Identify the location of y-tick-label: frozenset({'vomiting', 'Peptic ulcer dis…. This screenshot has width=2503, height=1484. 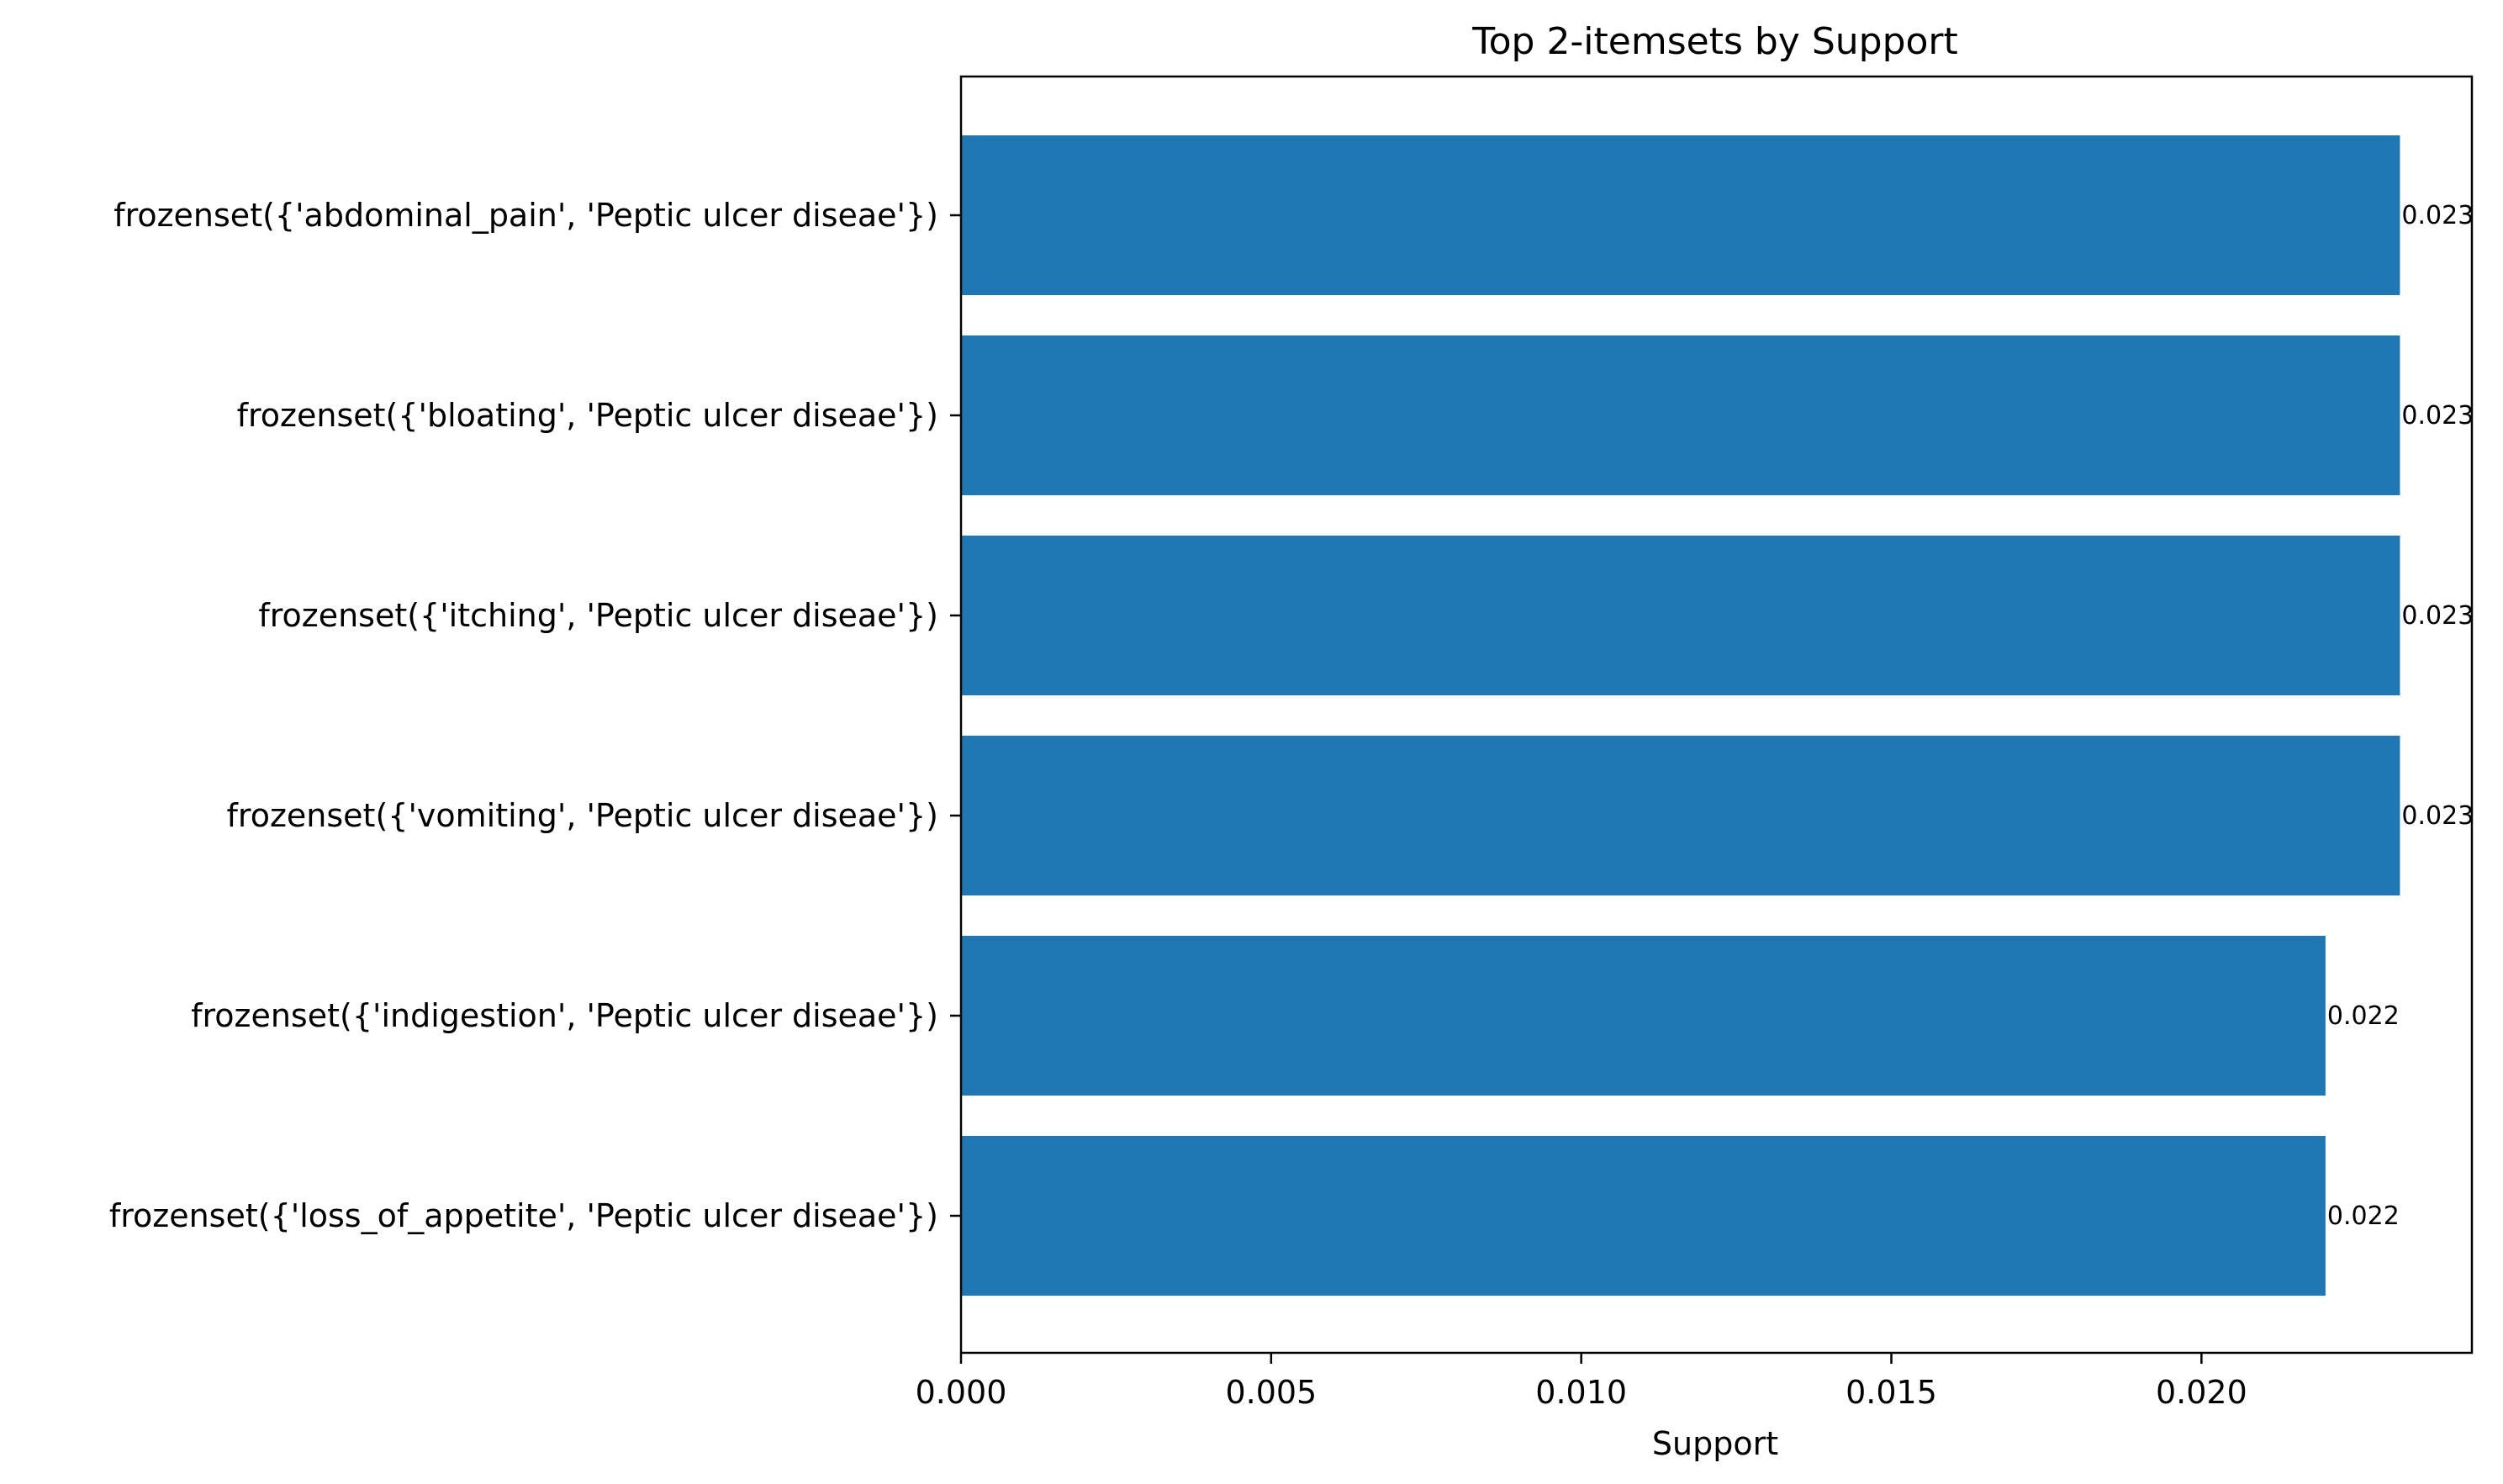
(582, 815).